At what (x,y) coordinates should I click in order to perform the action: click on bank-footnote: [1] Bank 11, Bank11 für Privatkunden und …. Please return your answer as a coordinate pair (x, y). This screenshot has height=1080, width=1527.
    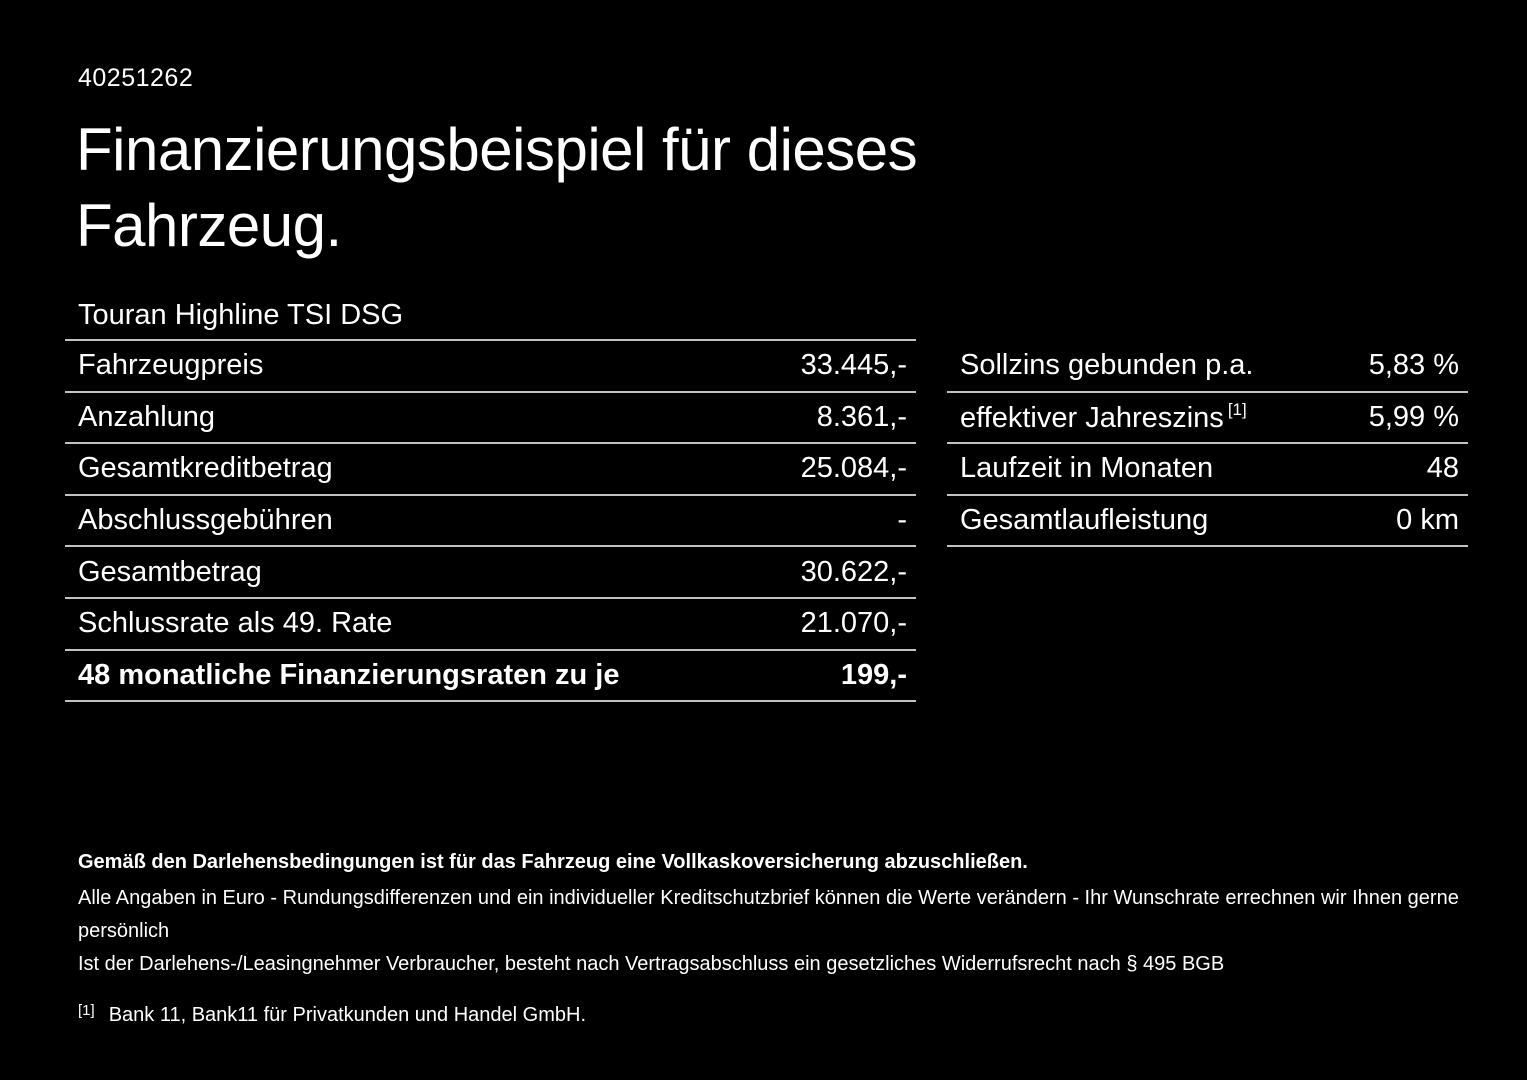
    Looking at the image, I should click on (773, 1013).